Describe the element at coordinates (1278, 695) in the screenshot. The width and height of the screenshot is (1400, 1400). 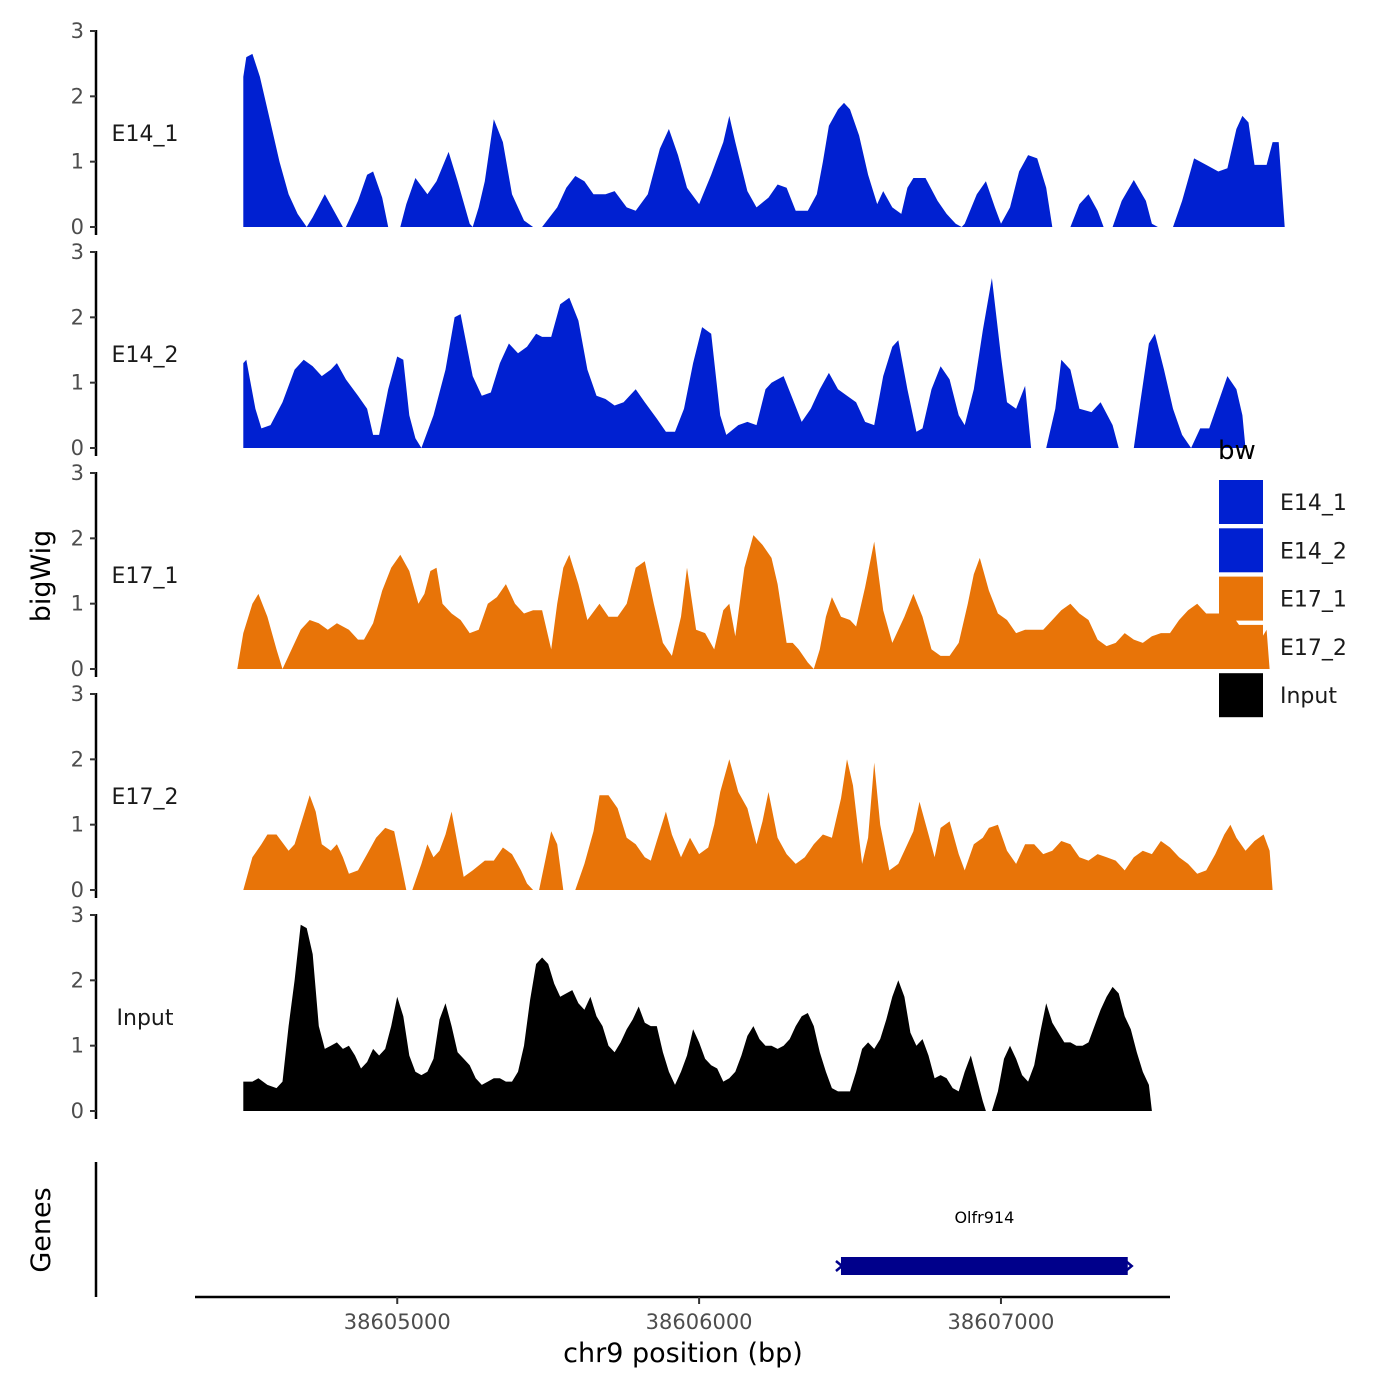
I see `legend-item-Input: Input` at that location.